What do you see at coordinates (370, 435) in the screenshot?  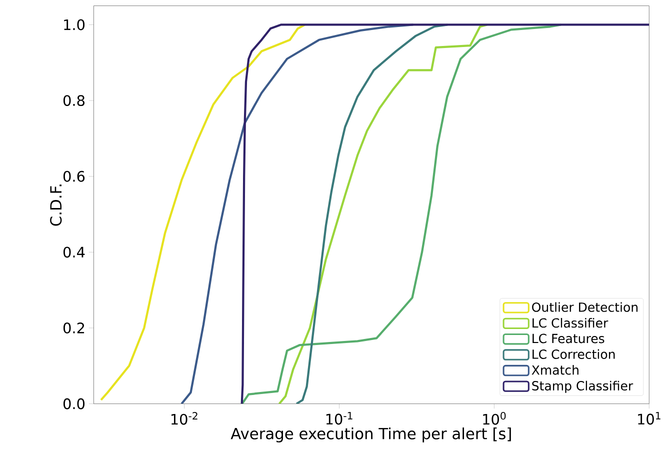 I see `x-axis-title: Average execution Time per alert [s]` at bounding box center [370, 435].